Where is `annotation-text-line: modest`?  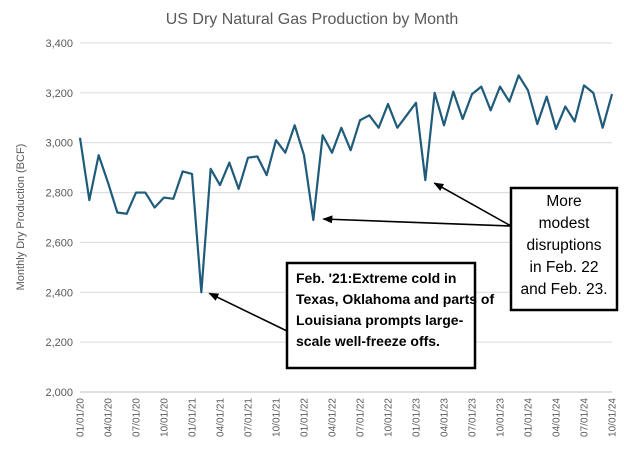
annotation-text-line: modest is located at coordinates (565, 223).